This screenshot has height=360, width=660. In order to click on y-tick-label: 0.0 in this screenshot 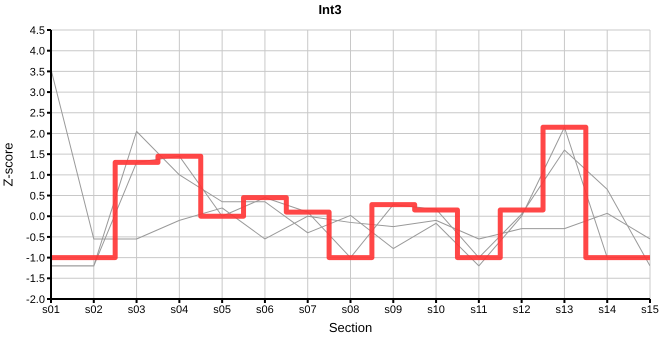, I will do `click(37, 217)`.